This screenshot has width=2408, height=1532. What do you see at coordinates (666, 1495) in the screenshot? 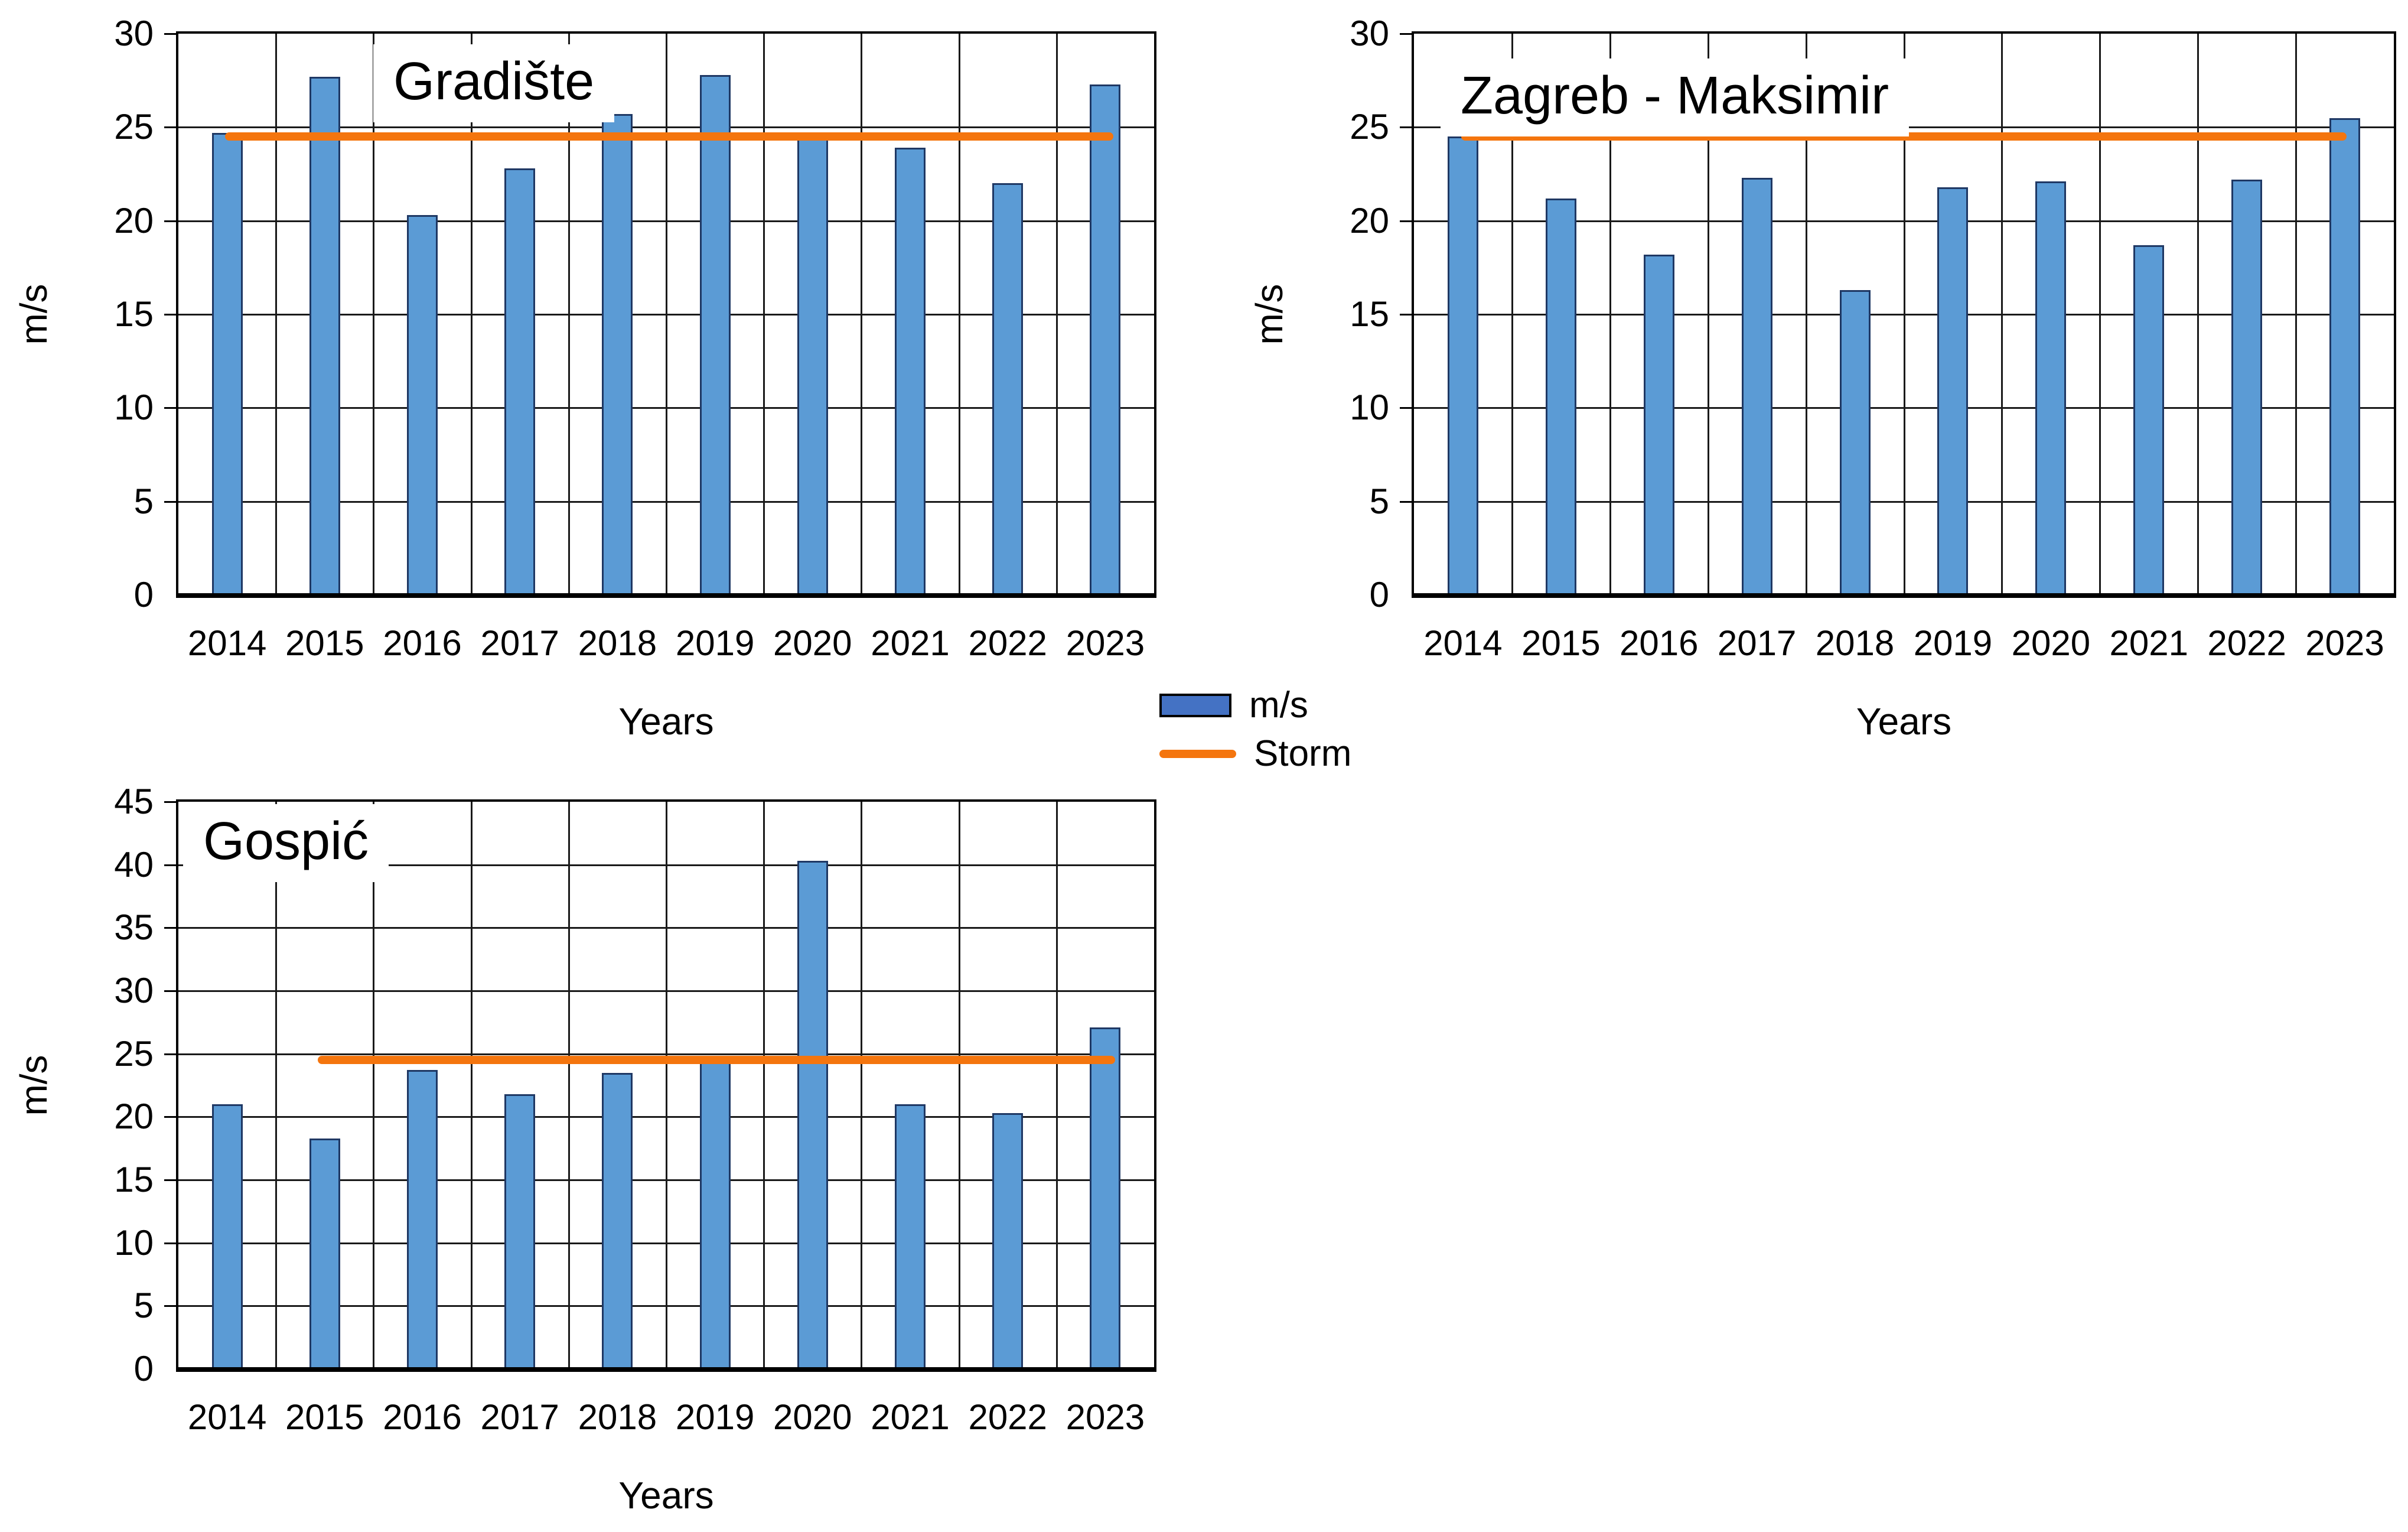
I see `x-axis-title: Years` at bounding box center [666, 1495].